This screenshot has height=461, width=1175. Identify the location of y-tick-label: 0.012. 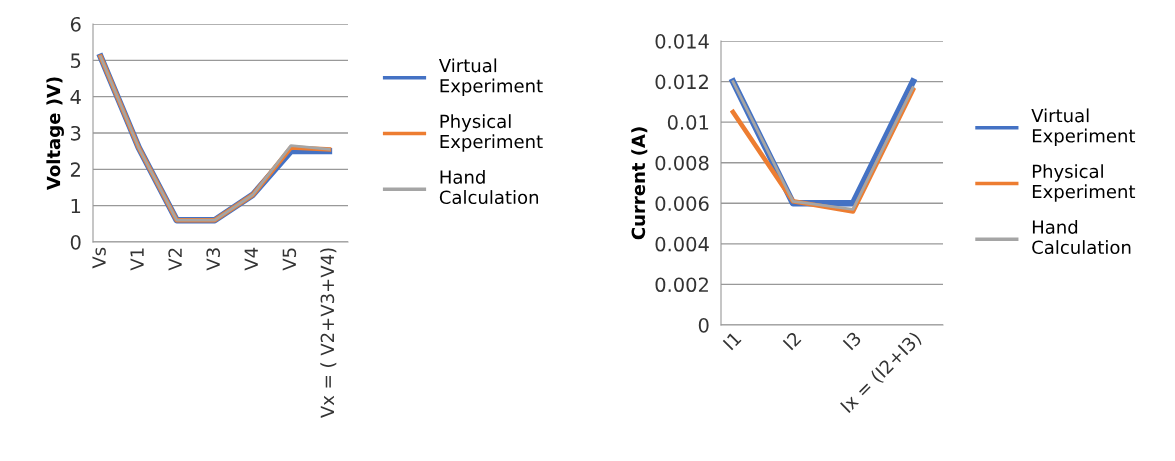
(681, 82).